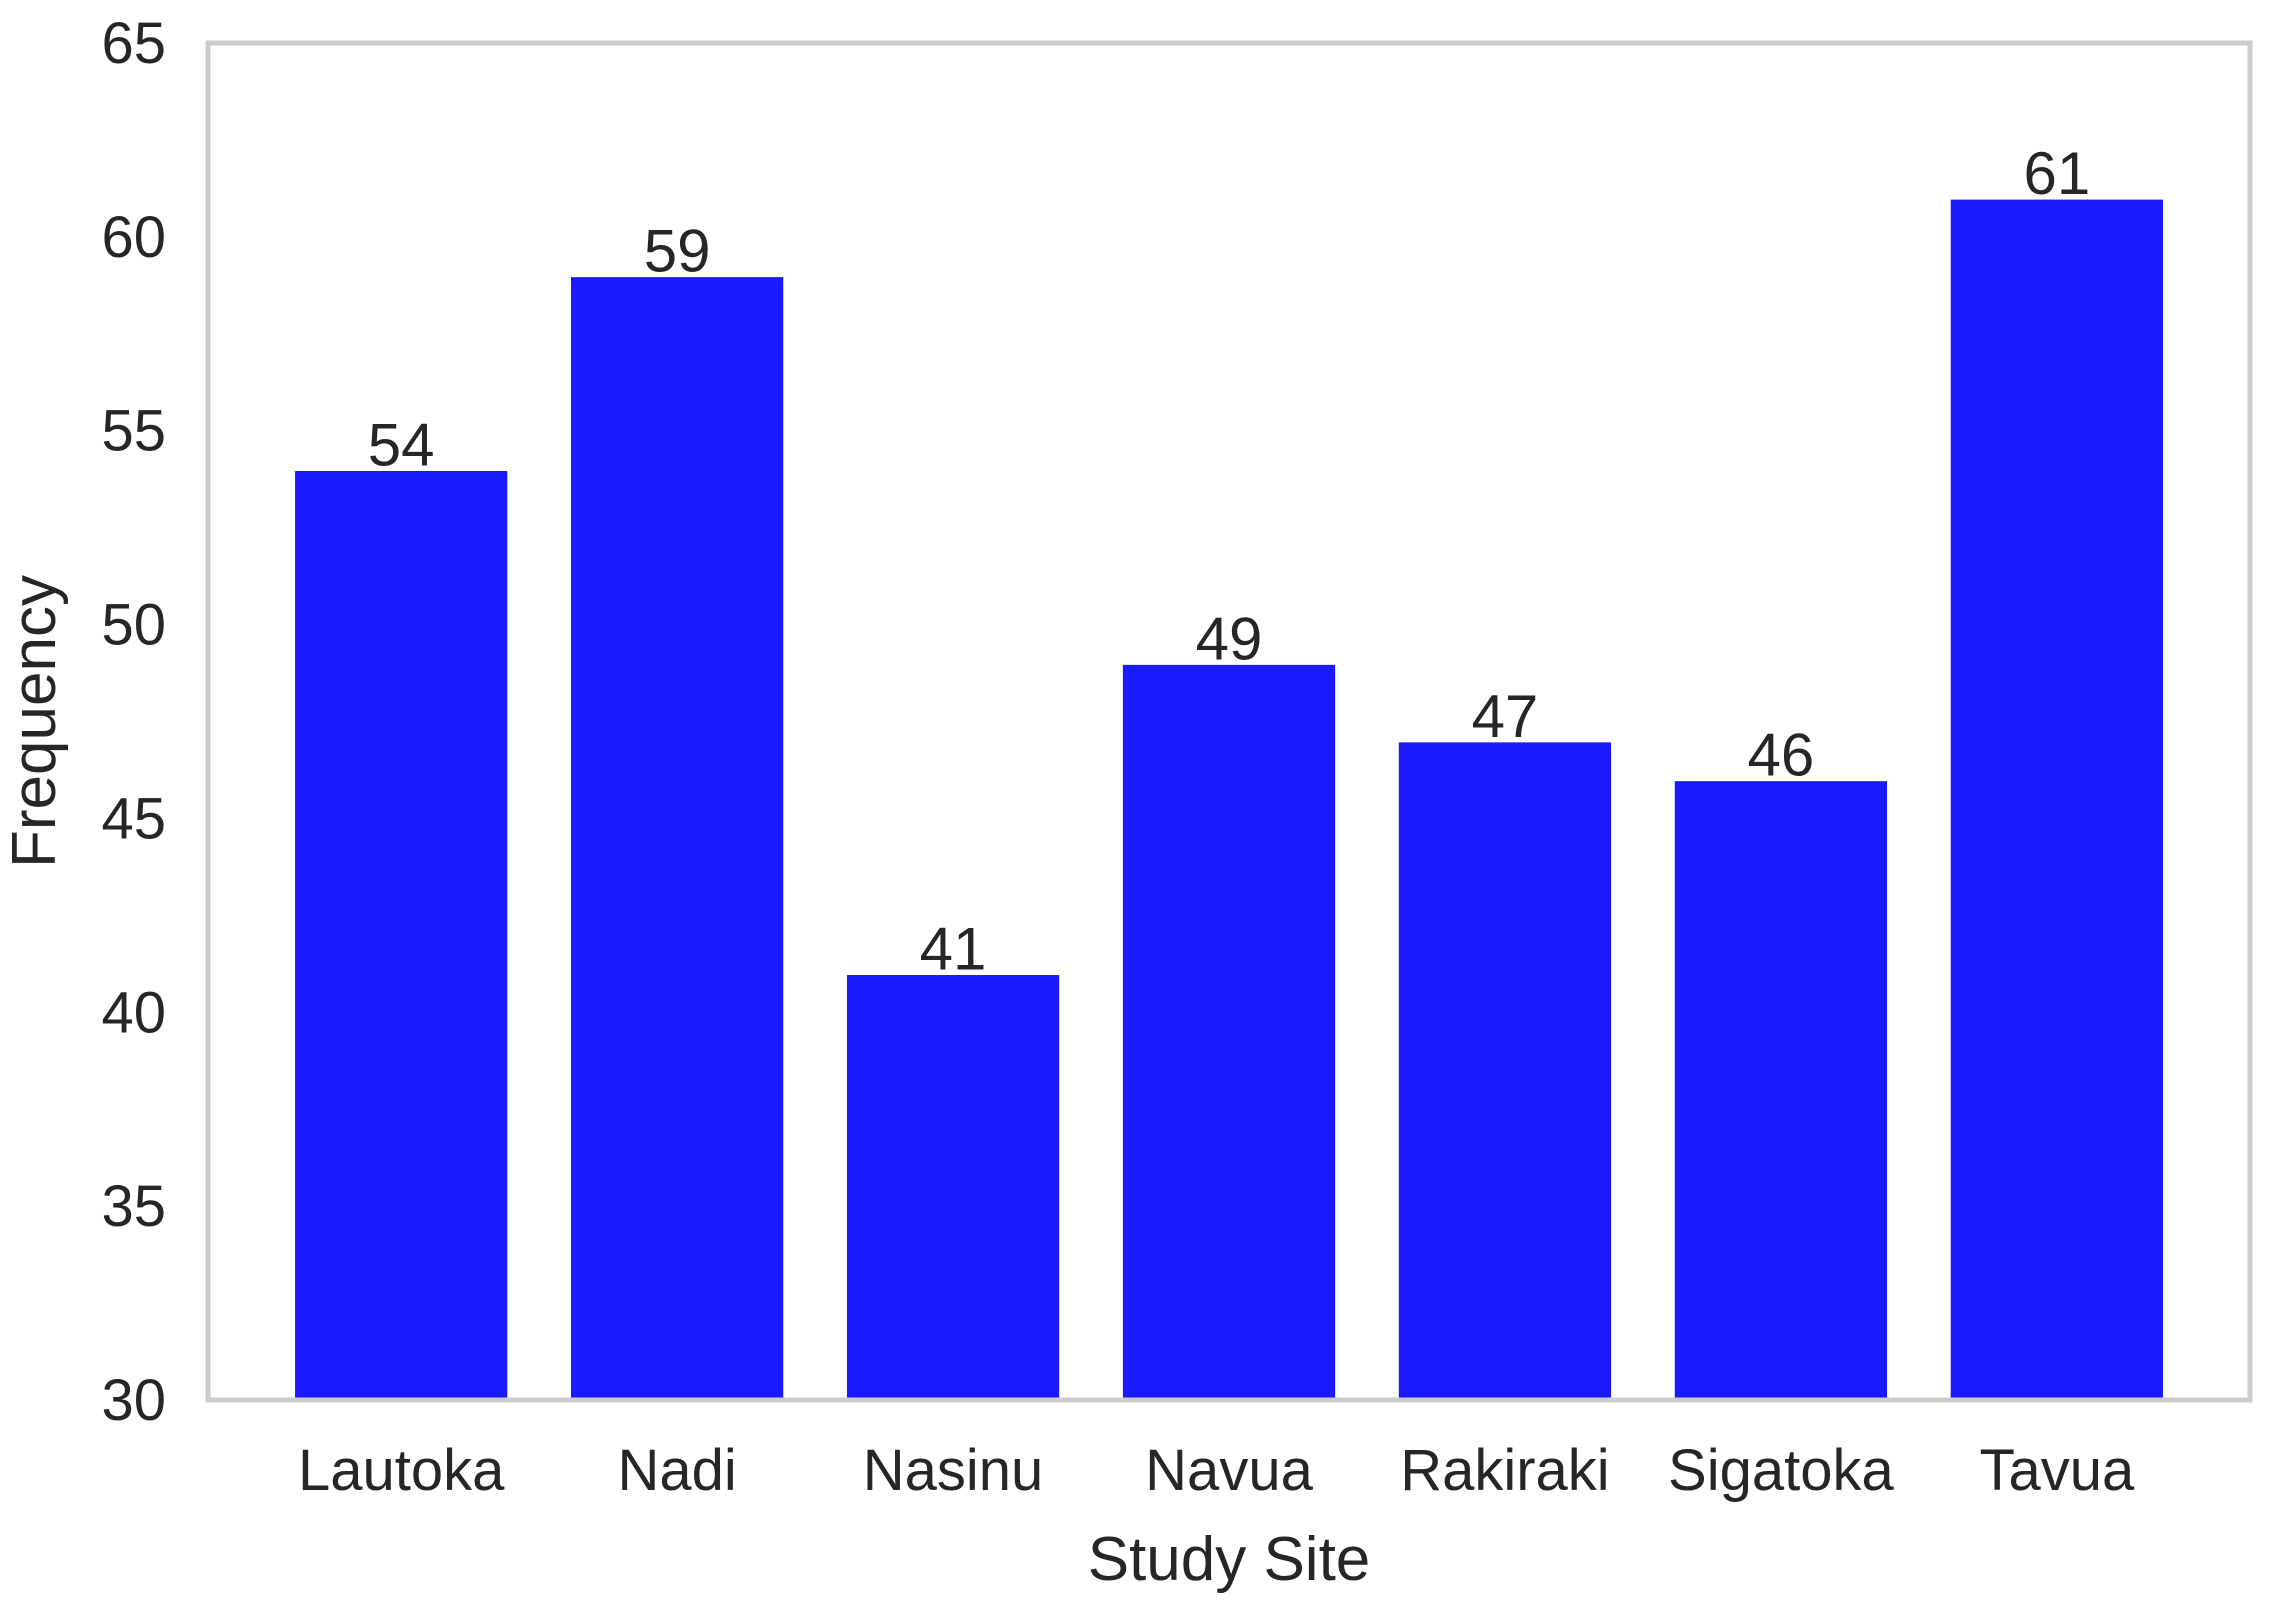 This screenshot has width=2270, height=1611. Describe the element at coordinates (1505, 716) in the screenshot. I see `data-label-rakiraki: 47` at that location.